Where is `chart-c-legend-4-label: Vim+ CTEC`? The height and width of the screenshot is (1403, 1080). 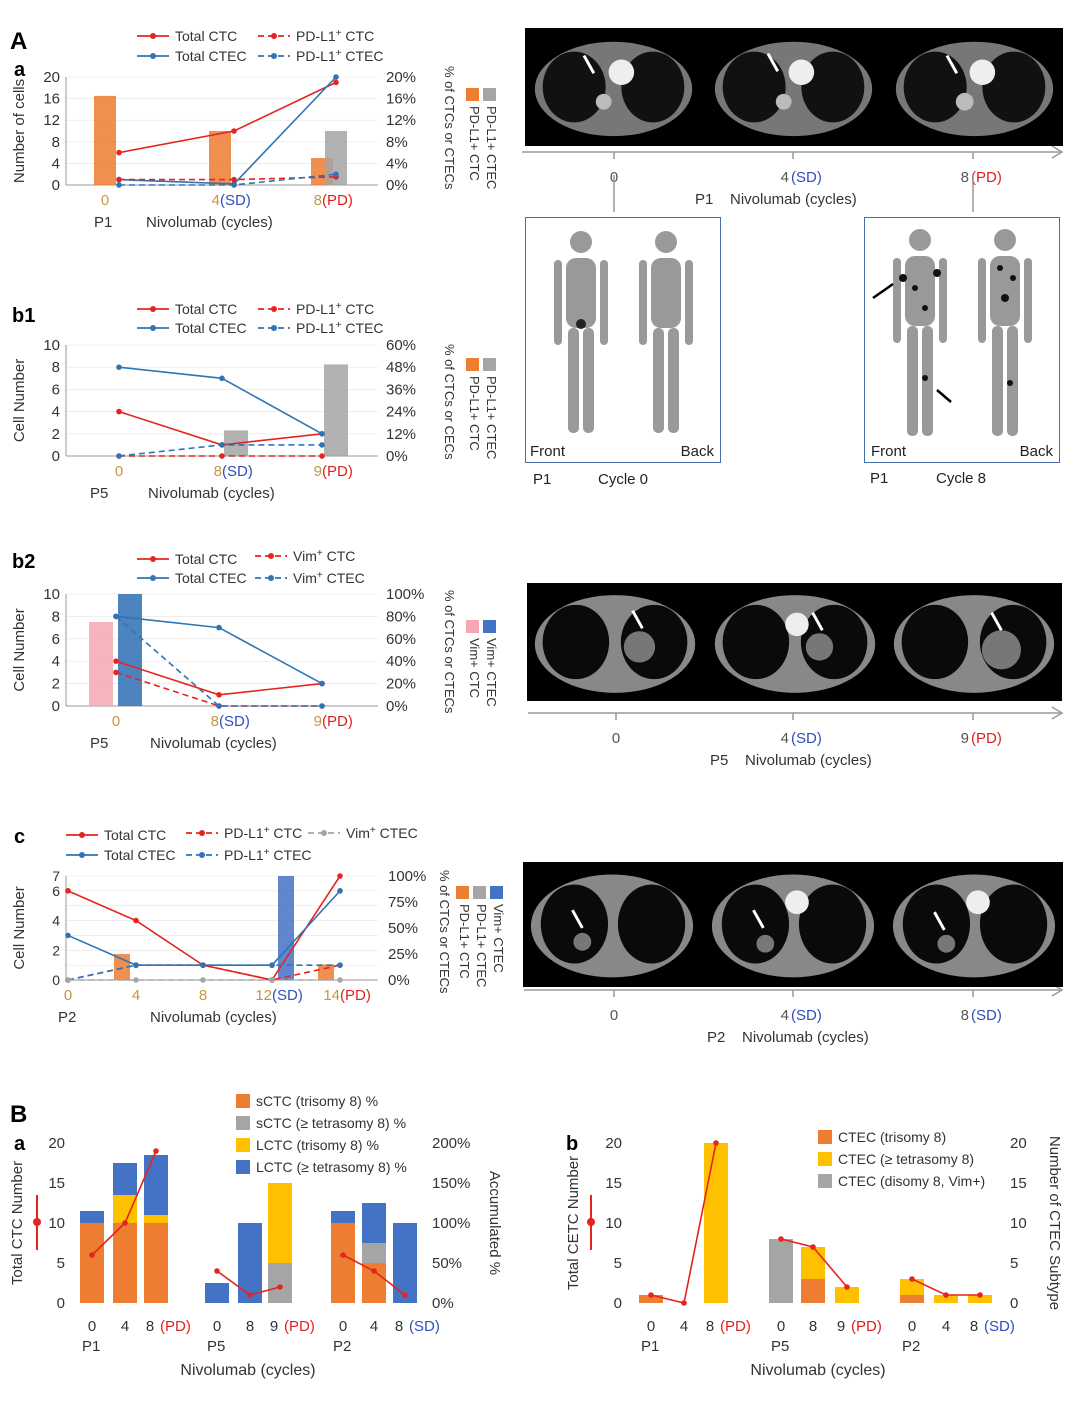 chart-c-legend-4-label: Vim+ CTEC is located at coordinates (382, 833).